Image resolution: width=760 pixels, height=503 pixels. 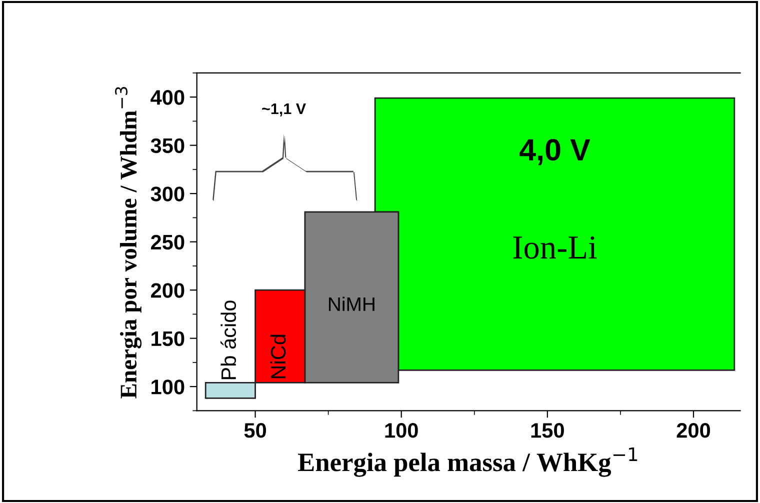 I want to click on y-tick-label: 250, so click(x=167, y=242).